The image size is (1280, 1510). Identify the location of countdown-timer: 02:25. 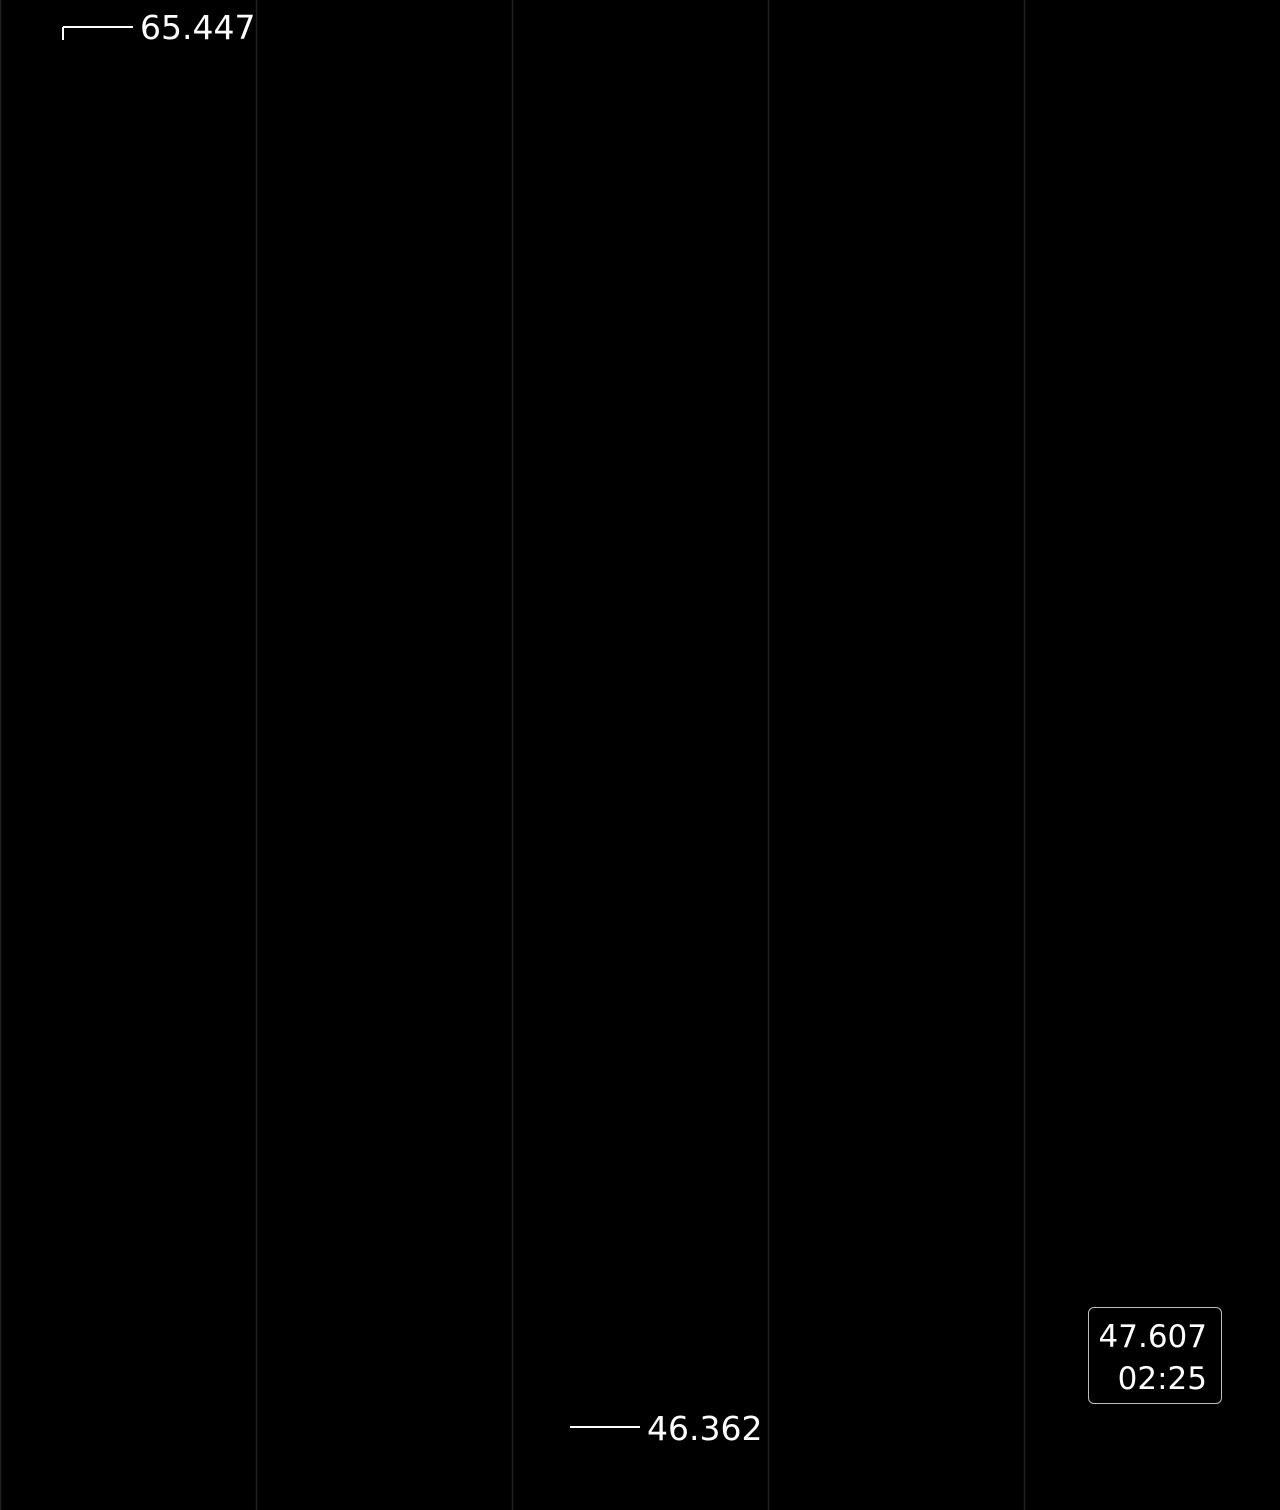
(1162, 1379).